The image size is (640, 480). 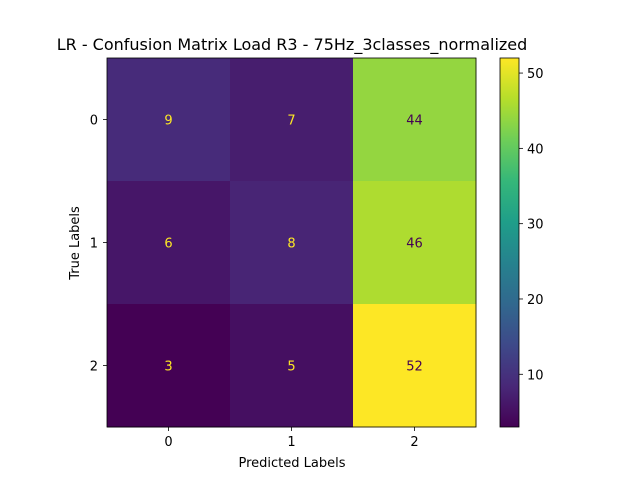 I want to click on heatmap-cell-r2-c1, so click(x=292, y=366).